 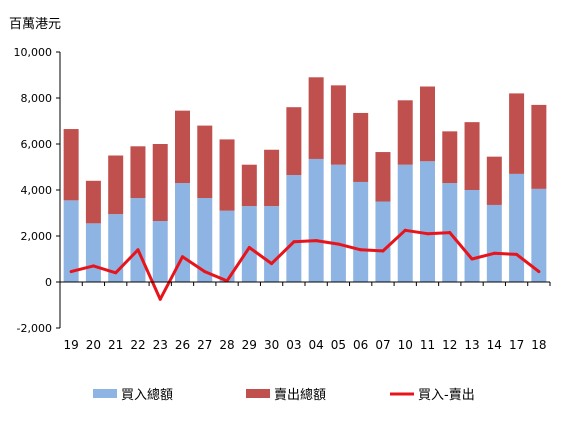 What do you see at coordinates (405, 345) in the screenshot?
I see `x-tick-label: 10` at bounding box center [405, 345].